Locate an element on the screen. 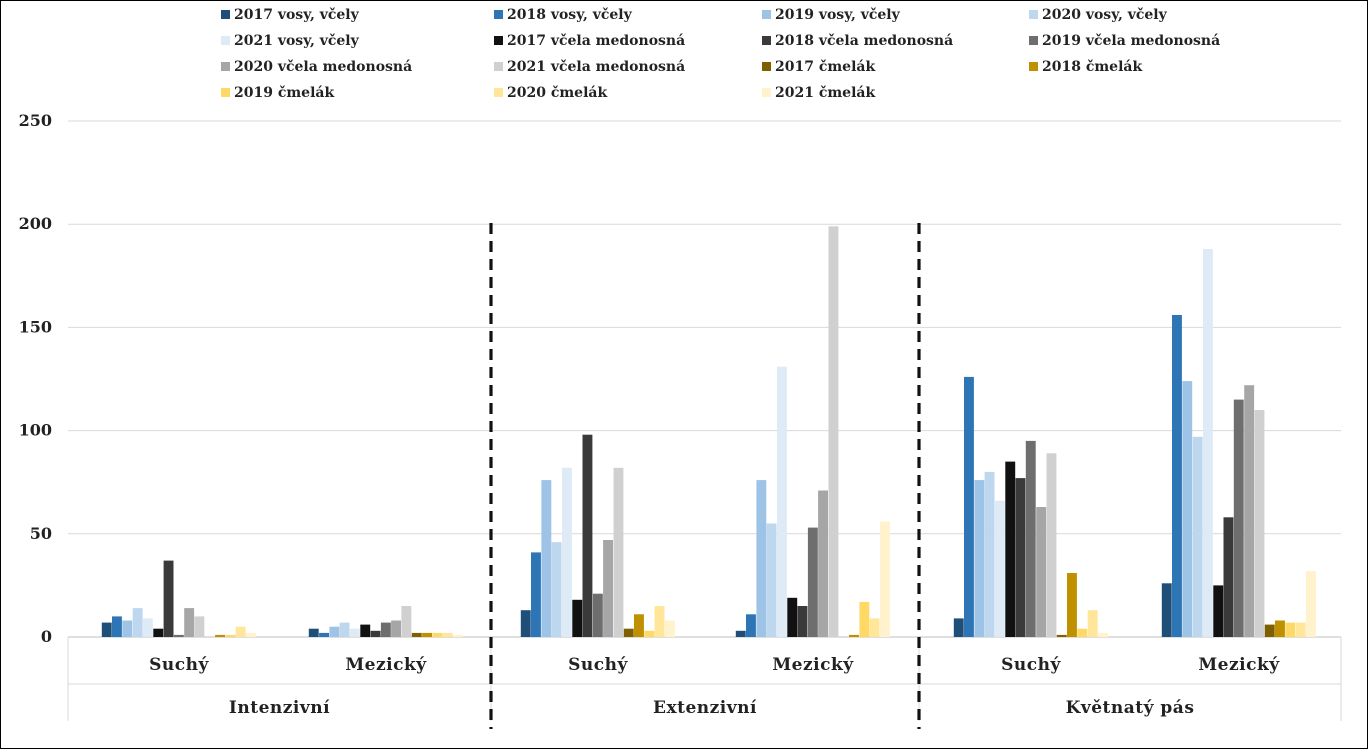 This screenshot has height=749, width=1368. legend-label: 2018 včela medonosná is located at coordinates (864, 41).